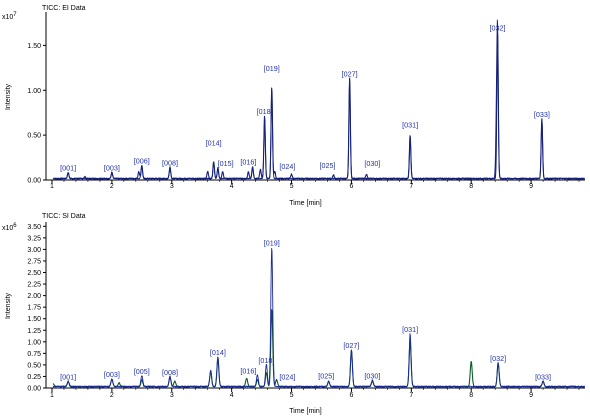 The height and width of the screenshot is (420, 590). What do you see at coordinates (9, 16) in the screenshot?
I see `y-exponent-label: x107` at bounding box center [9, 16].